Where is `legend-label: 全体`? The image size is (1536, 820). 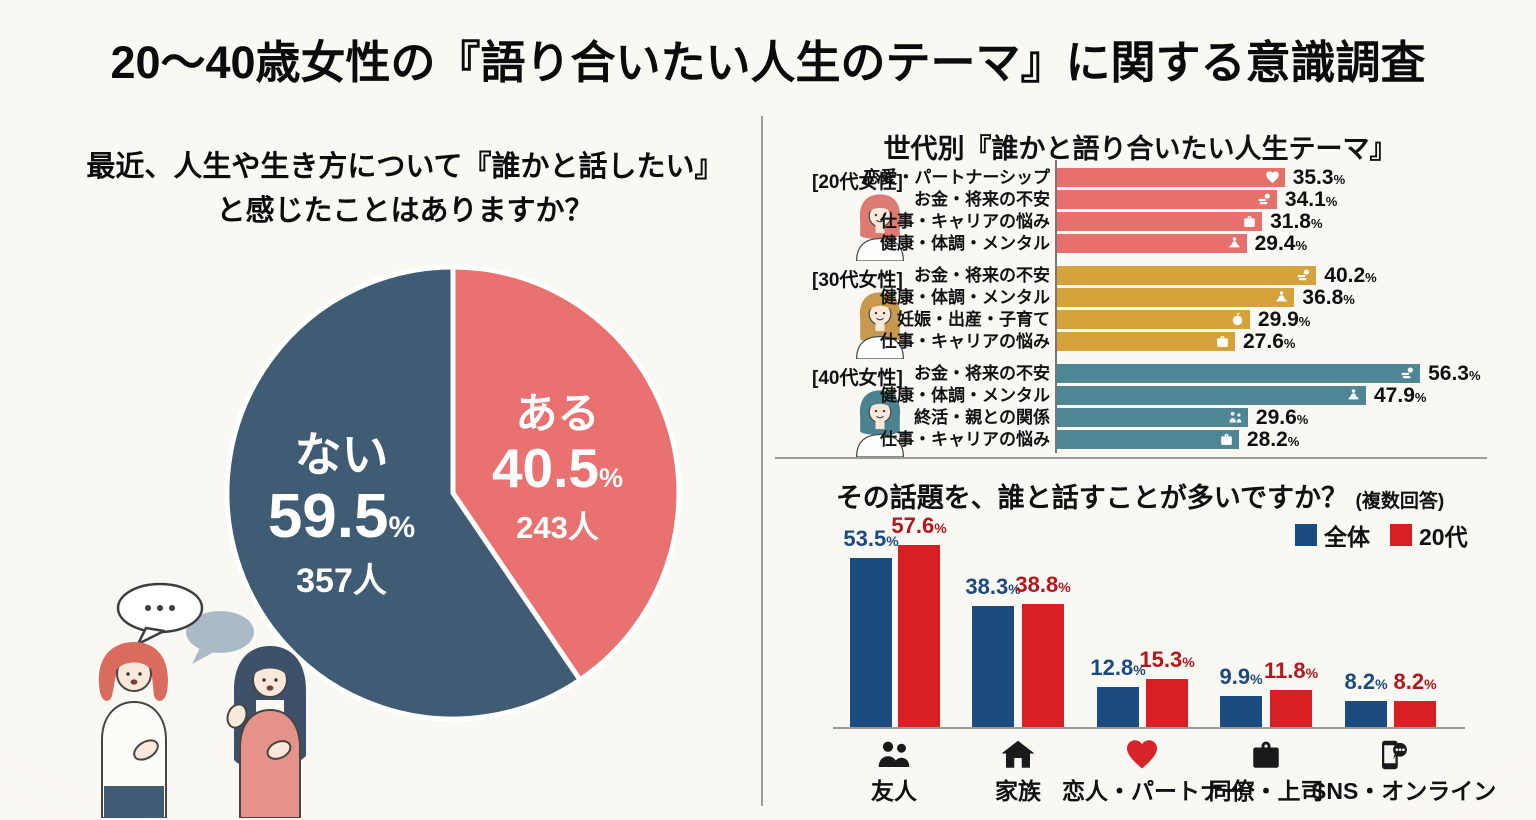 legend-label: 全体 is located at coordinates (1347, 537).